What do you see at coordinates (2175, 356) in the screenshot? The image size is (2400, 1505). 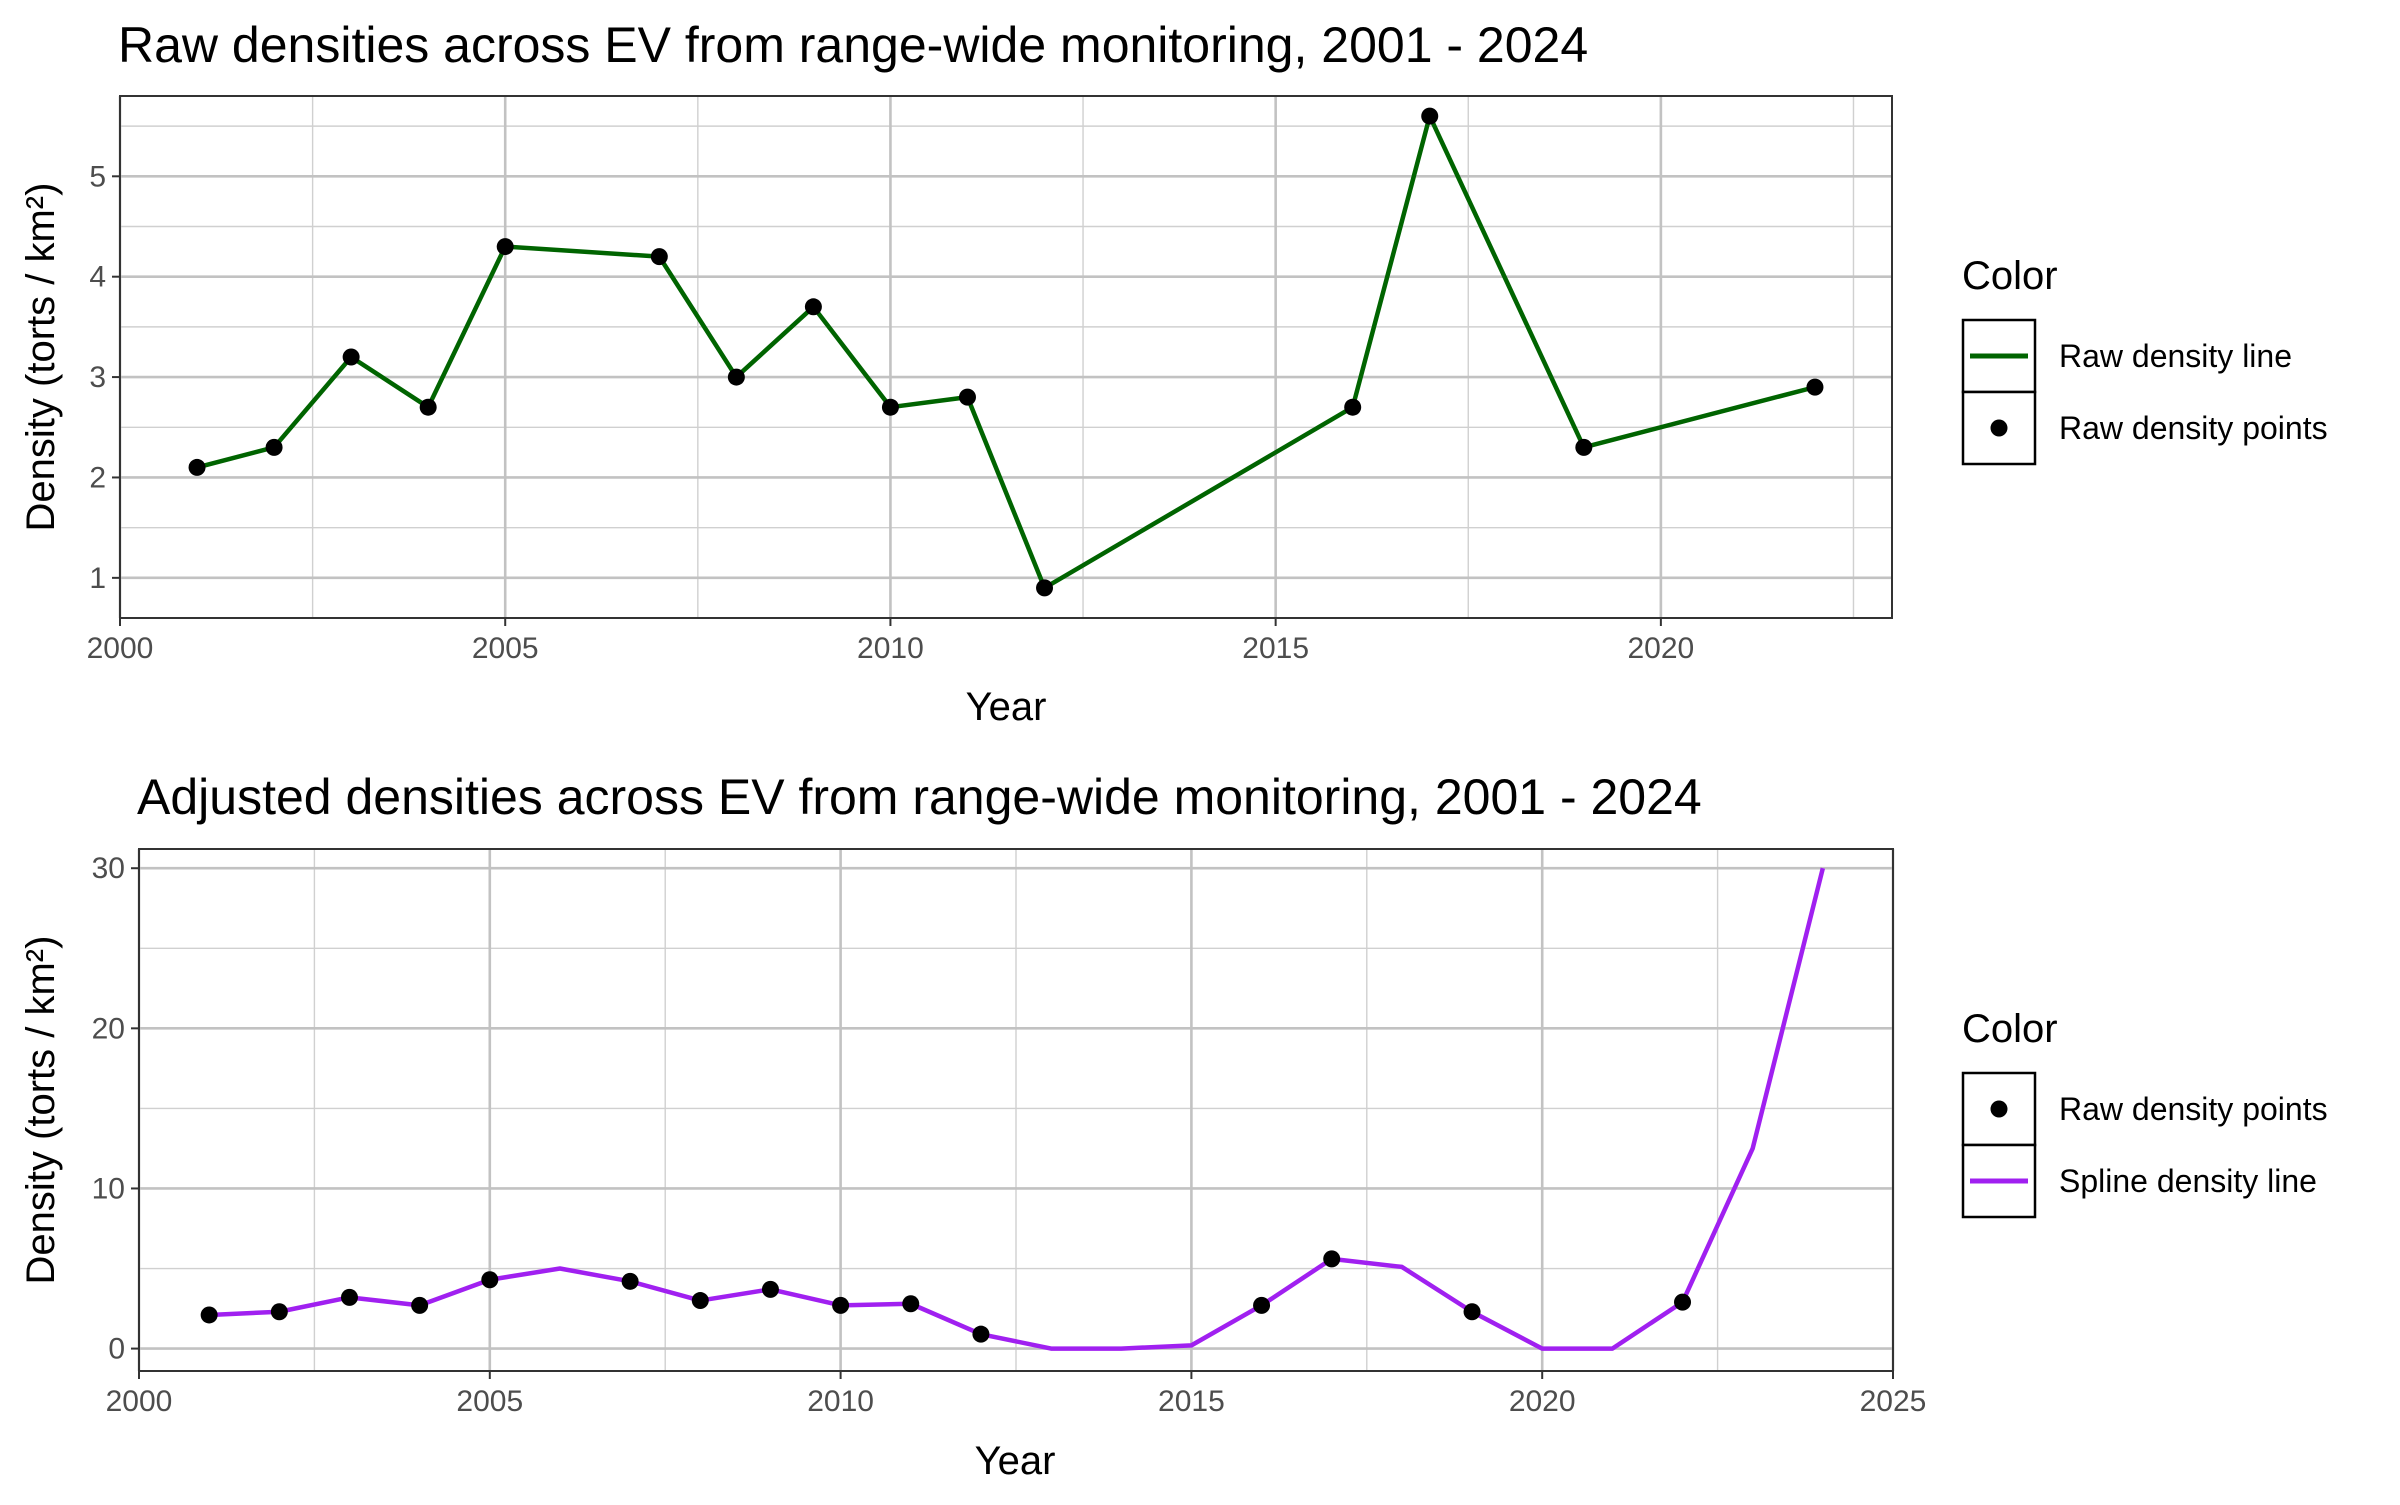 I see `legend-label: Raw density line` at bounding box center [2175, 356].